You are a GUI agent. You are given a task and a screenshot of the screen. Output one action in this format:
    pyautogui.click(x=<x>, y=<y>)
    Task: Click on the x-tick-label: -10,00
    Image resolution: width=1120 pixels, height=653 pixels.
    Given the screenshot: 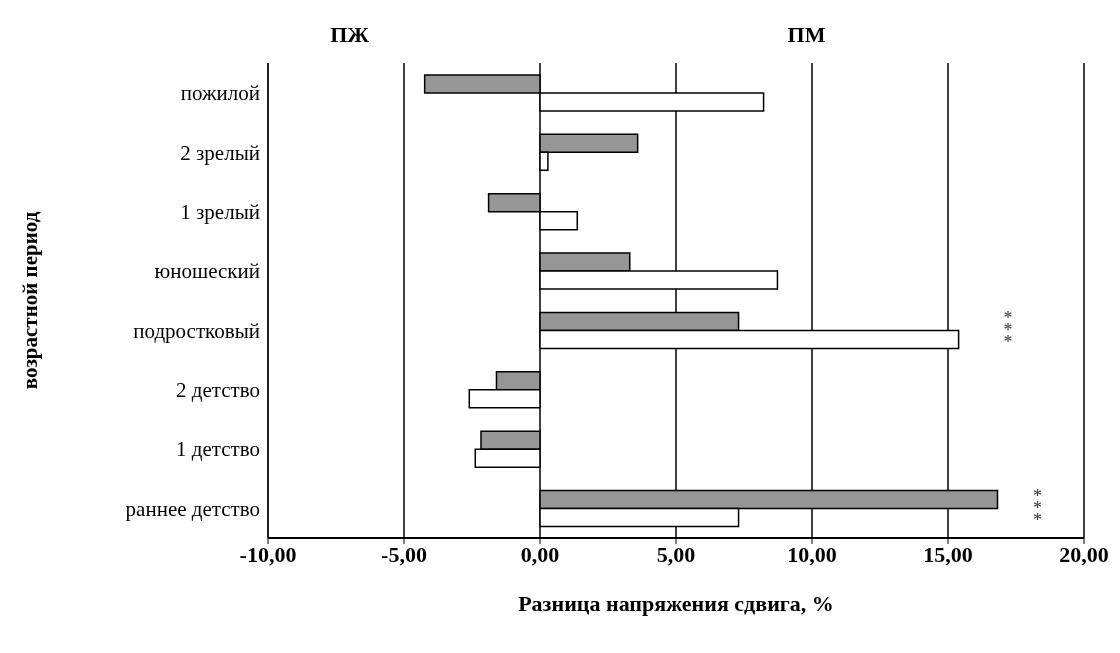 What is the action you would take?
    pyautogui.click(x=268, y=554)
    